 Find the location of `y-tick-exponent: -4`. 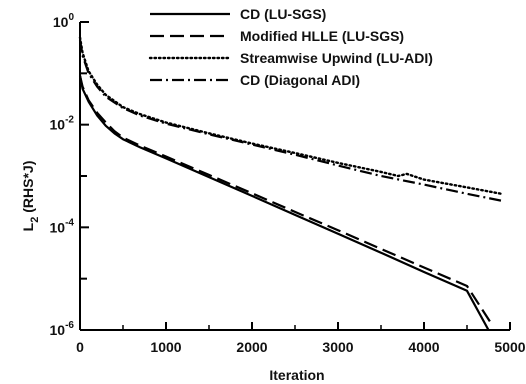

y-tick-exponent: -4 is located at coordinates (69, 222).